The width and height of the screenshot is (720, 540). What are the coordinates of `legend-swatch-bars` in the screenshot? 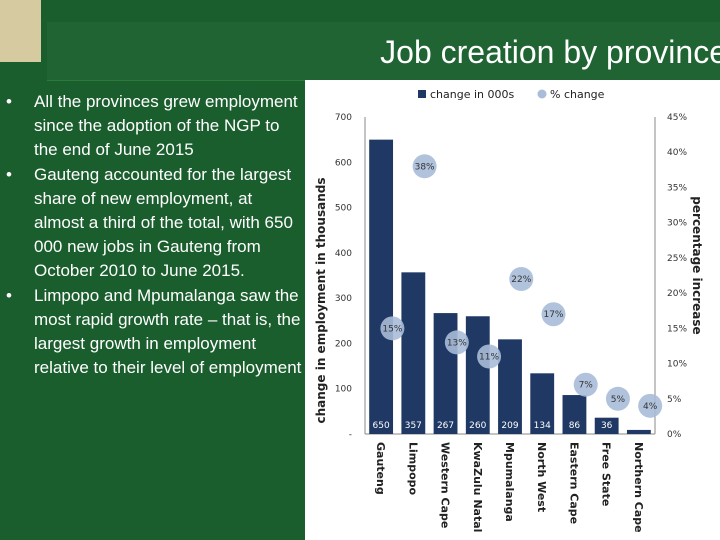 It's located at (422, 94).